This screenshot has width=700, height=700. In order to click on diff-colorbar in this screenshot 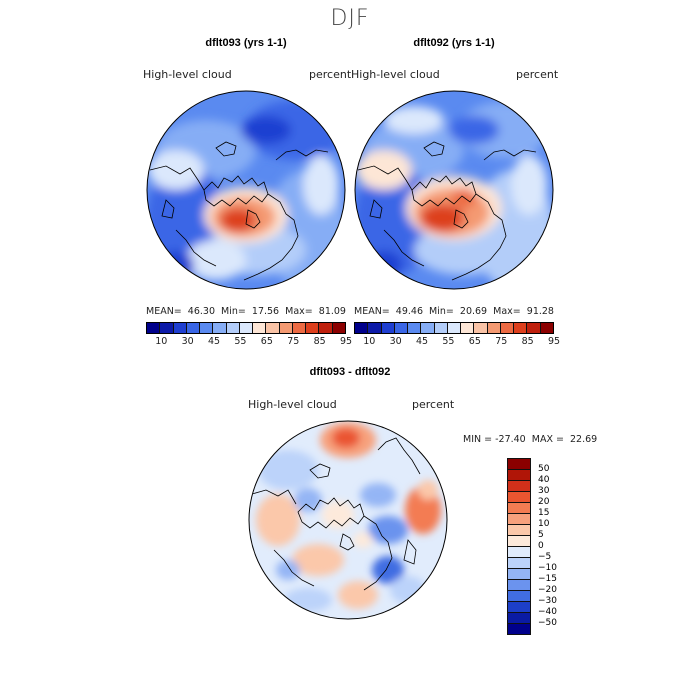, I will do `click(519, 546)`.